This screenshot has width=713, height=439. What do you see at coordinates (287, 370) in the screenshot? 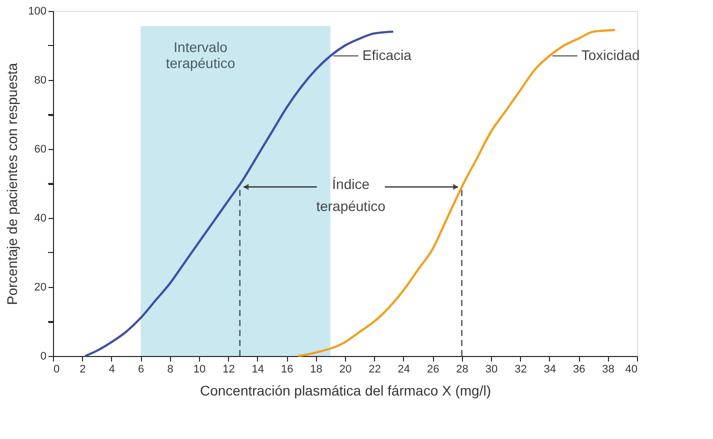
I see `x-tick-label: 16` at bounding box center [287, 370].